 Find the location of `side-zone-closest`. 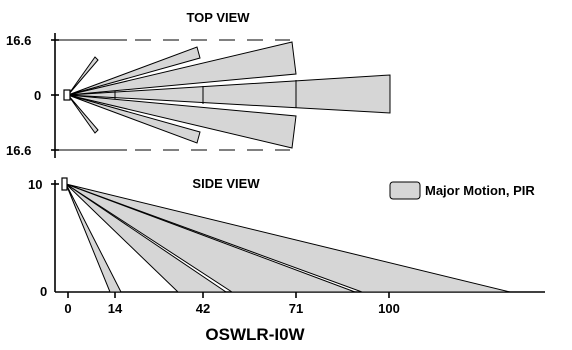

side-zone-closest is located at coordinates (93, 238).